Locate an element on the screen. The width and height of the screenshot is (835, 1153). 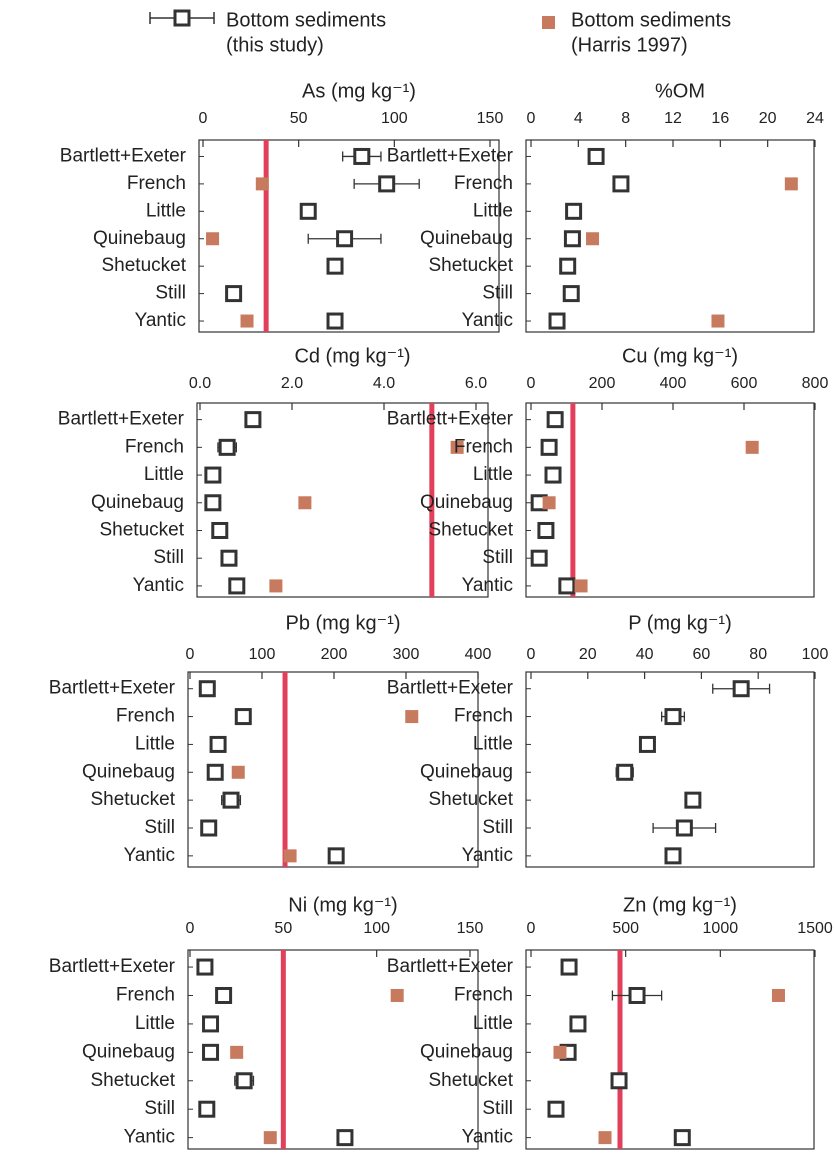
panel-title: Cd (mg kg⁻¹) is located at coordinates (352, 356).